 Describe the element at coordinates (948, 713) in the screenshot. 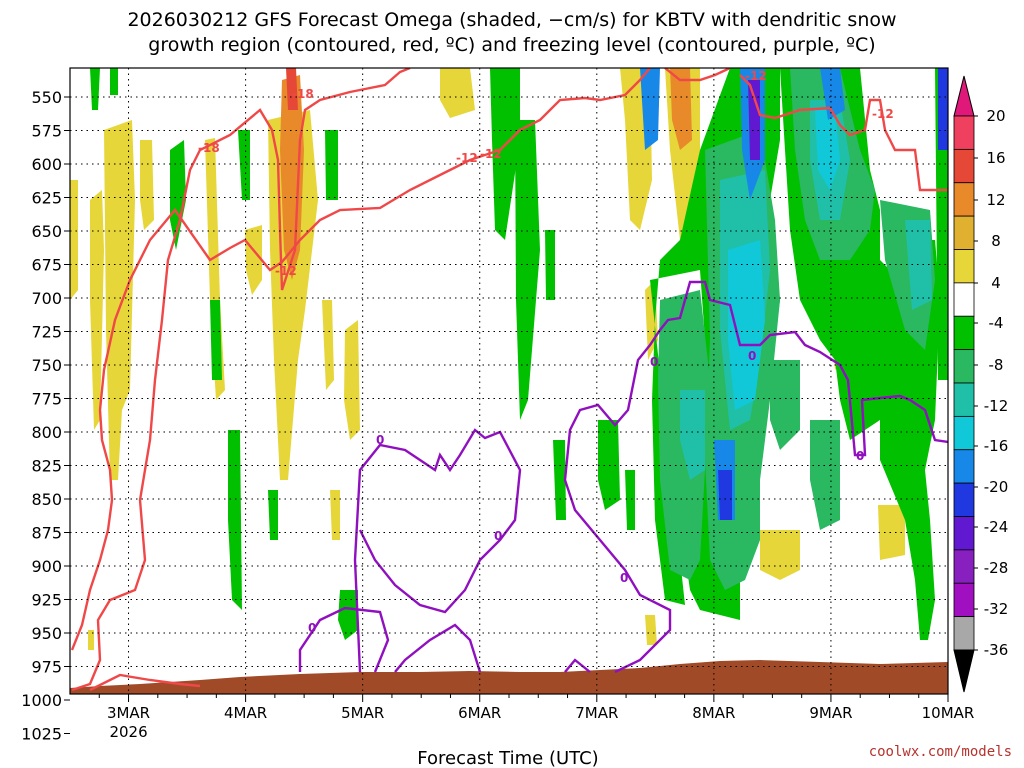

I see `x-tick-label: 10MAR` at that location.